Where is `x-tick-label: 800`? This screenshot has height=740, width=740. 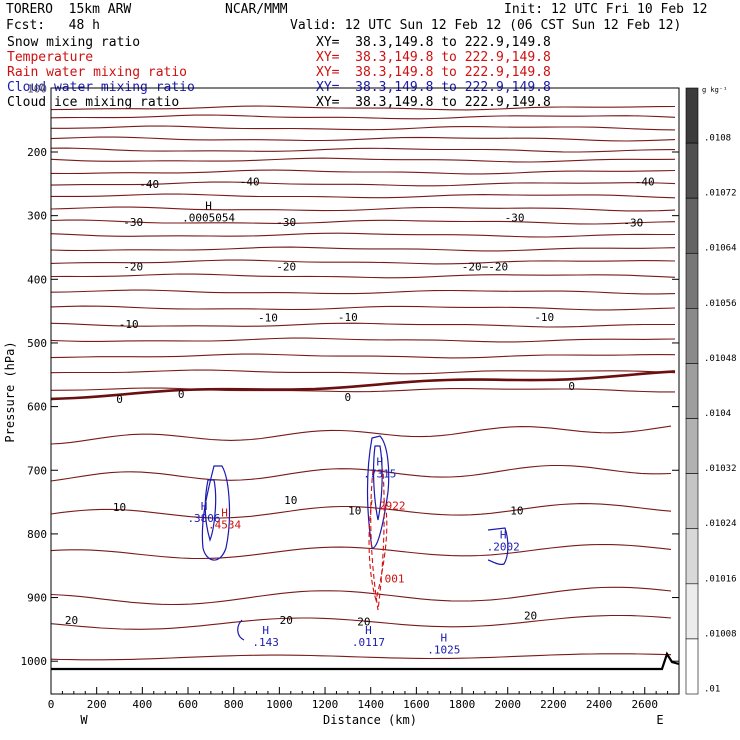 x-tick-label: 800 is located at coordinates (234, 704).